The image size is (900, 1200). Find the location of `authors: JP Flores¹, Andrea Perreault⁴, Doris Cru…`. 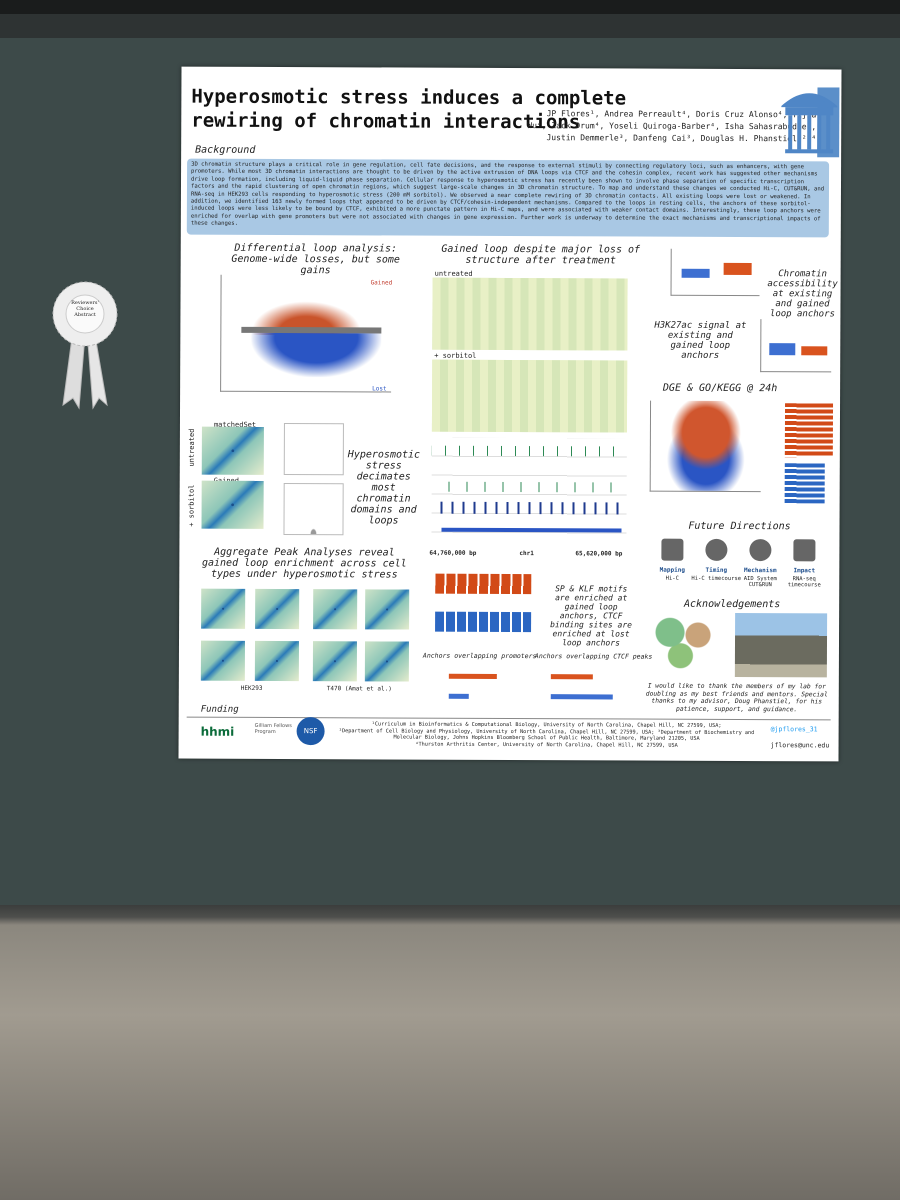

authors: JP Flores¹, Andrea Perreault⁴, Doris Cru… is located at coordinates (672, 126).